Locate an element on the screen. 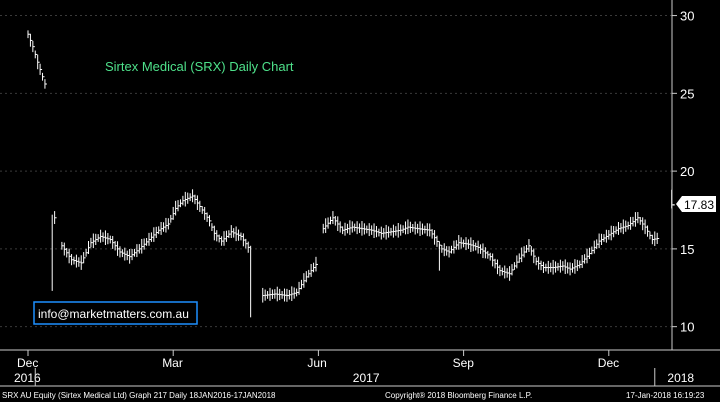  x-tick-label: Jun is located at coordinates (316, 363).